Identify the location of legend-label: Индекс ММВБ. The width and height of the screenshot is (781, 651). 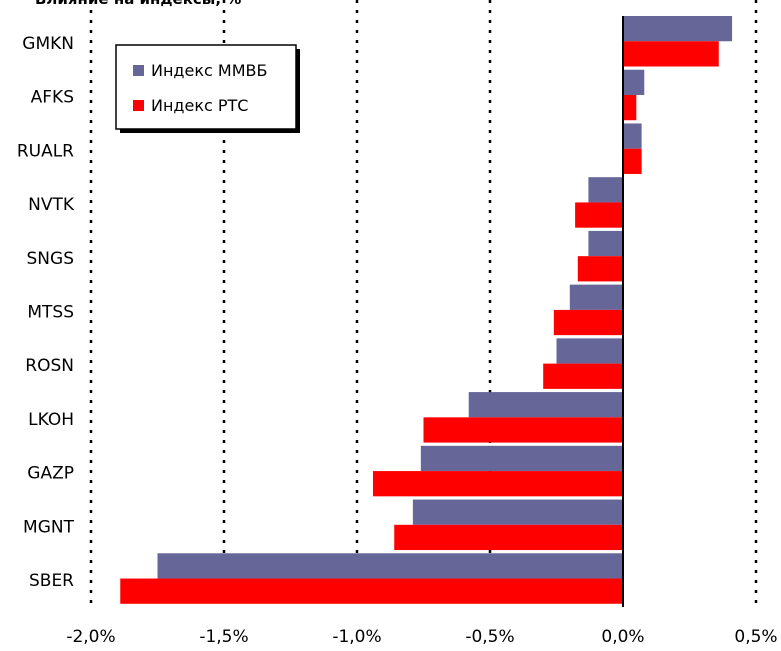
(209, 70).